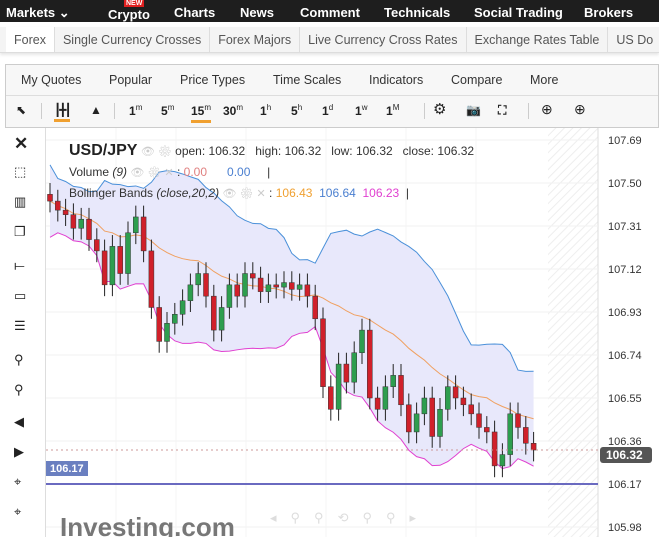 The image size is (659, 537). I want to click on volume-label: Volume, so click(89, 172).